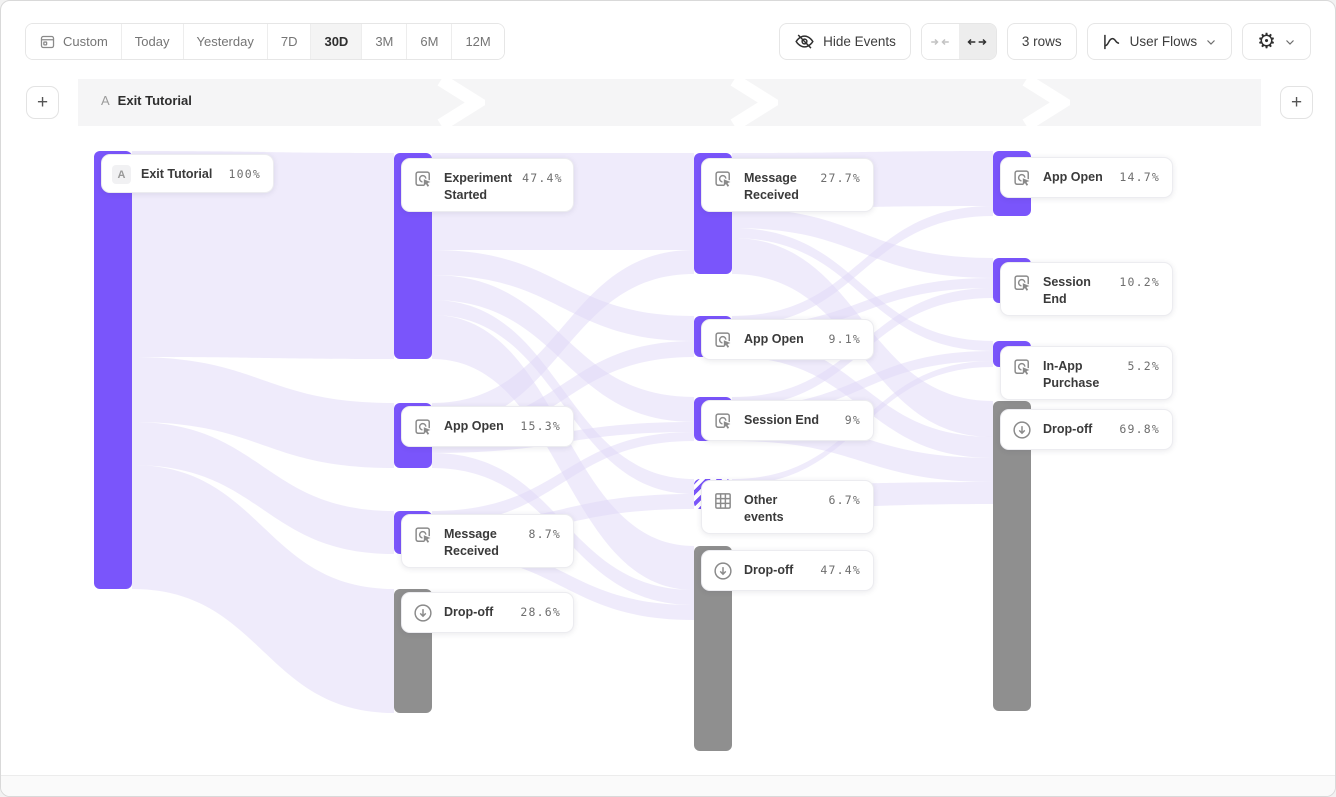 The width and height of the screenshot is (1336, 797). Describe the element at coordinates (1086, 289) in the screenshot. I see `node-session-end-step4: Session End 10.2%` at that location.